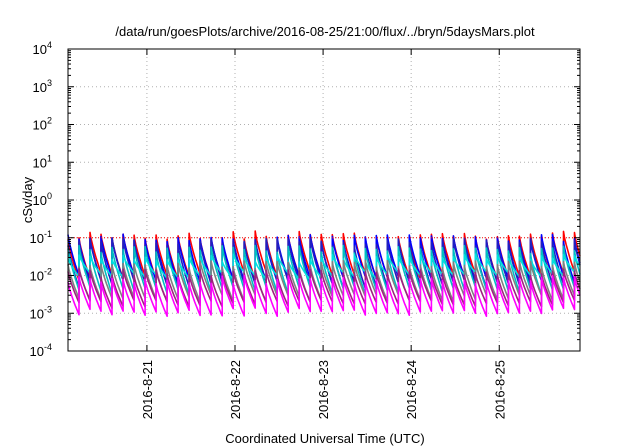  I want to click on x-tick-label: 2016-8-24, so click(411, 389).